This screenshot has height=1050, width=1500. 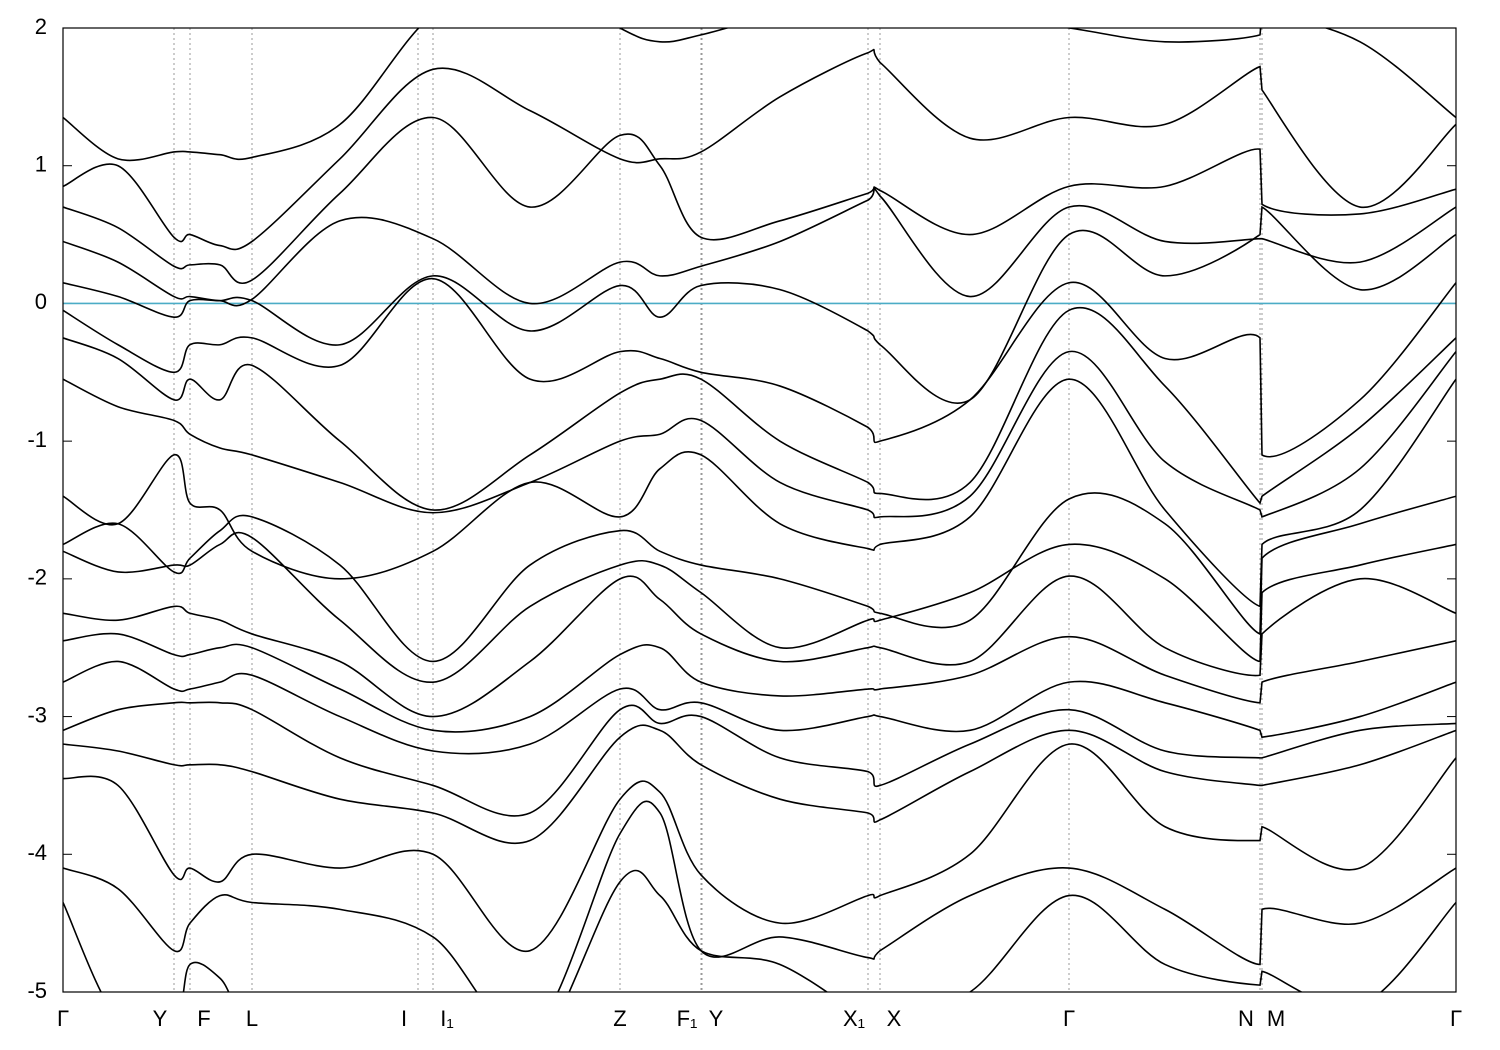 I want to click on y-tick-label: 2, so click(x=41, y=26).